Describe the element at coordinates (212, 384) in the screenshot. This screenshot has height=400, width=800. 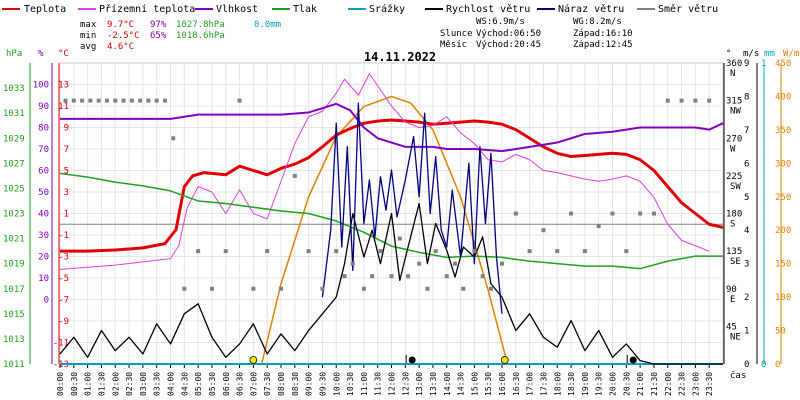
I see `x-tick-label: 05:30` at that location.